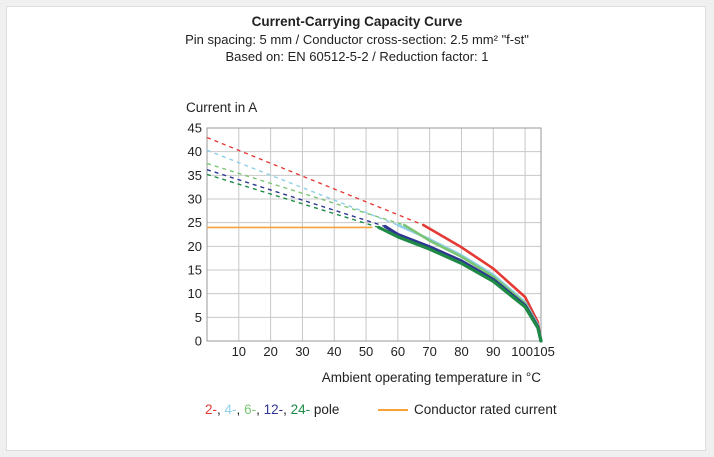 Image resolution: width=714 pixels, height=457 pixels. I want to click on y-tick-label-7: 35, so click(195, 175).